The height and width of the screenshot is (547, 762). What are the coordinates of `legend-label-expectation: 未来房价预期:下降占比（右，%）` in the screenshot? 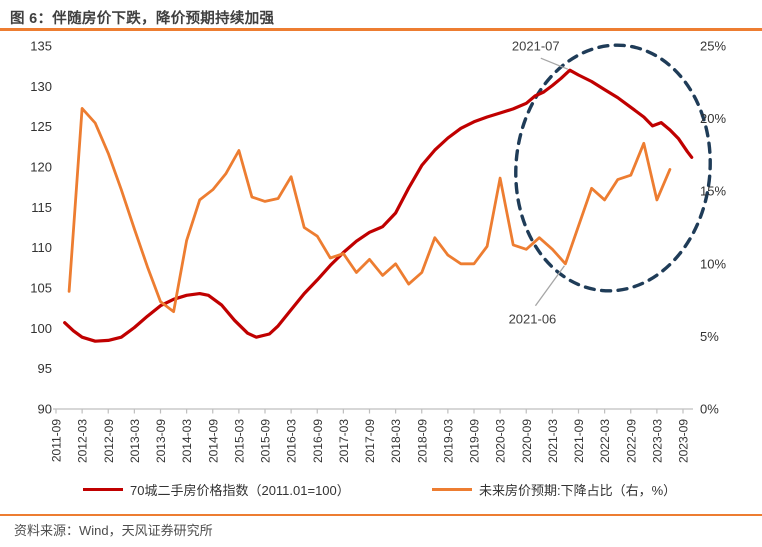 It's located at (578, 490).